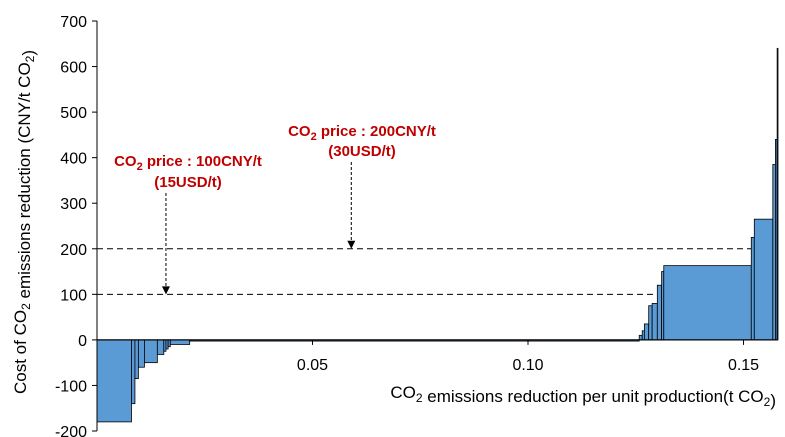 The width and height of the screenshot is (785, 437). What do you see at coordinates (527, 365) in the screenshot?
I see `x-tick-label: 0.10` at bounding box center [527, 365].